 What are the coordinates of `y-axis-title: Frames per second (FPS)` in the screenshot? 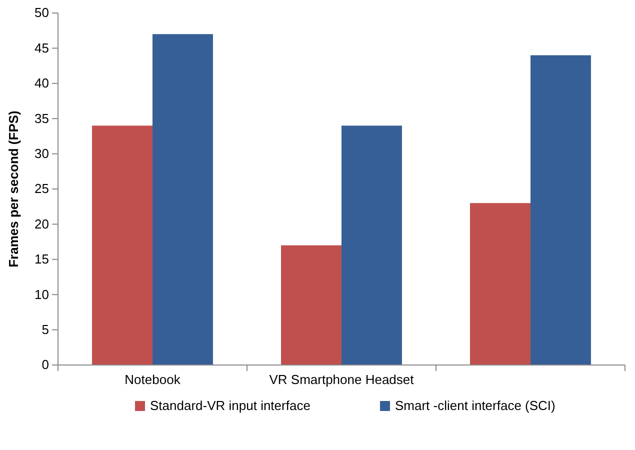 It's located at (13, 189).